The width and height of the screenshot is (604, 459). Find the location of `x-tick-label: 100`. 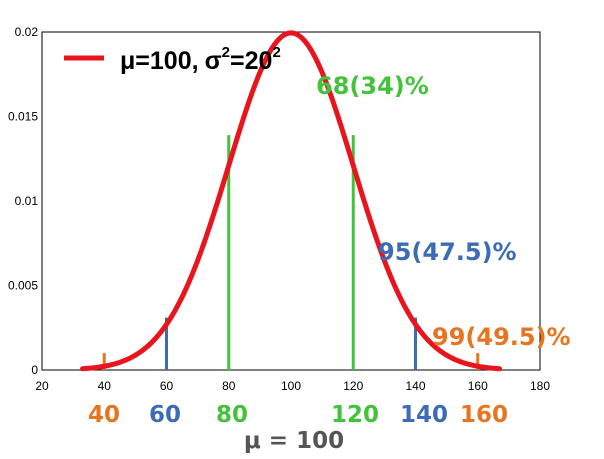

x-tick-label: 100 is located at coordinates (291, 386).